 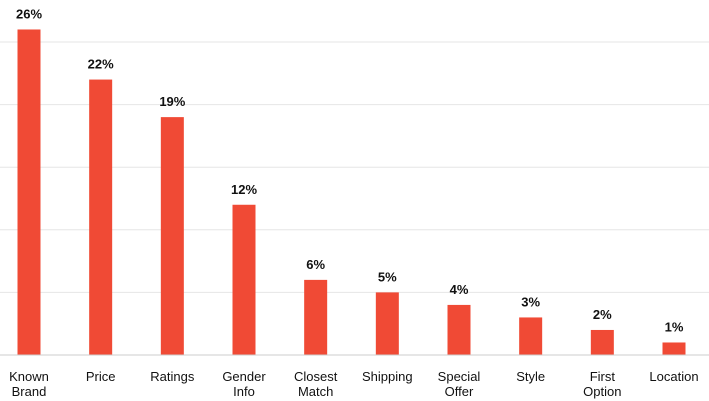 I want to click on category-label: Price, so click(x=101, y=376).